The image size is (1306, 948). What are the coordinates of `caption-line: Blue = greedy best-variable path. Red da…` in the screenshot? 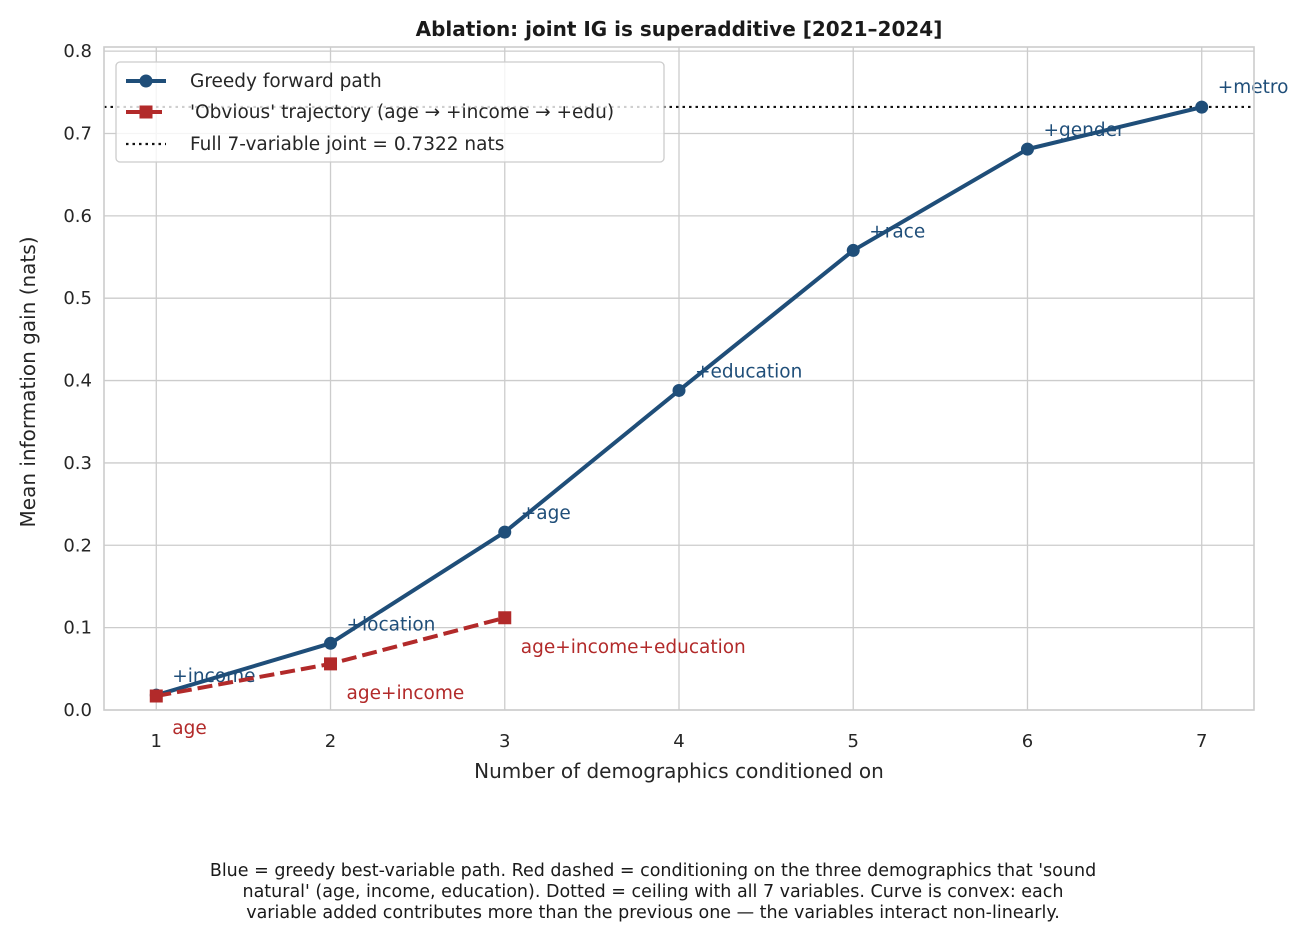 It's located at (653, 871).